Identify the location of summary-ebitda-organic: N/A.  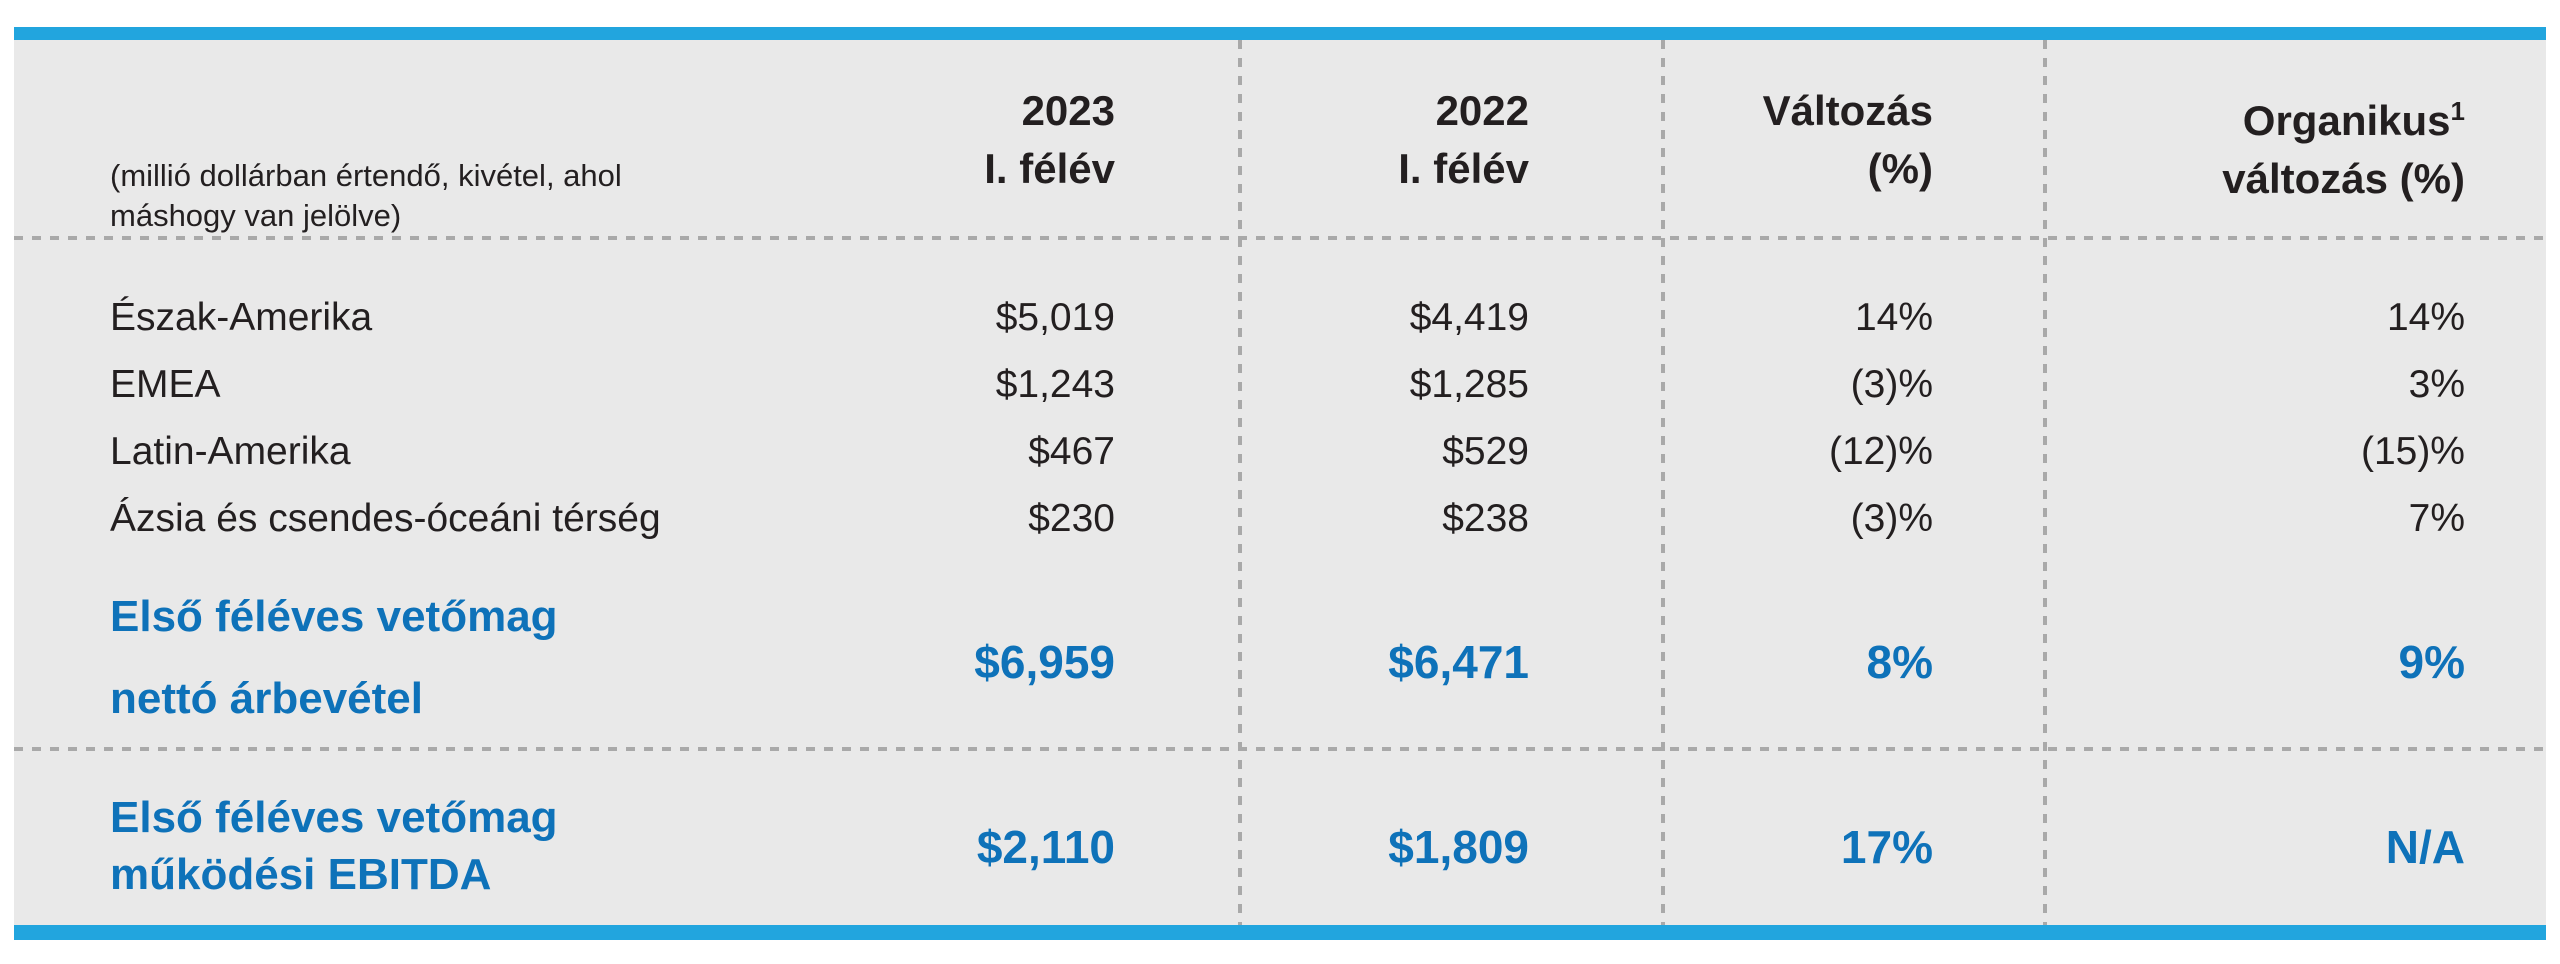
(2425, 847).